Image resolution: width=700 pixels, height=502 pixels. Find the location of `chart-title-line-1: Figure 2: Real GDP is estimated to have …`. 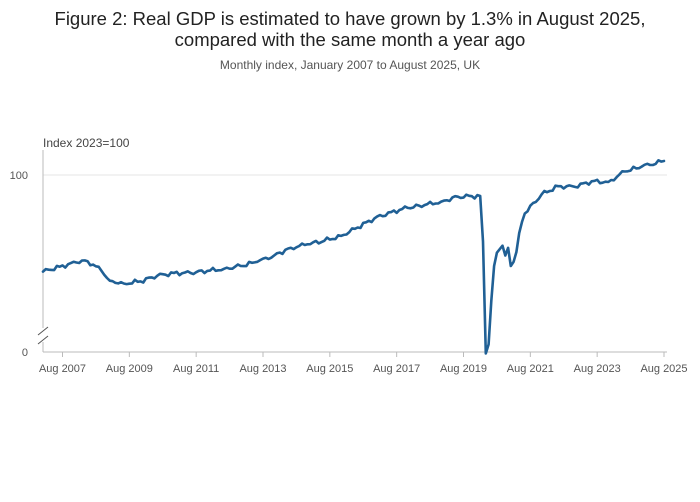

chart-title-line-1: Figure 2: Real GDP is estimated to have … is located at coordinates (350, 18).